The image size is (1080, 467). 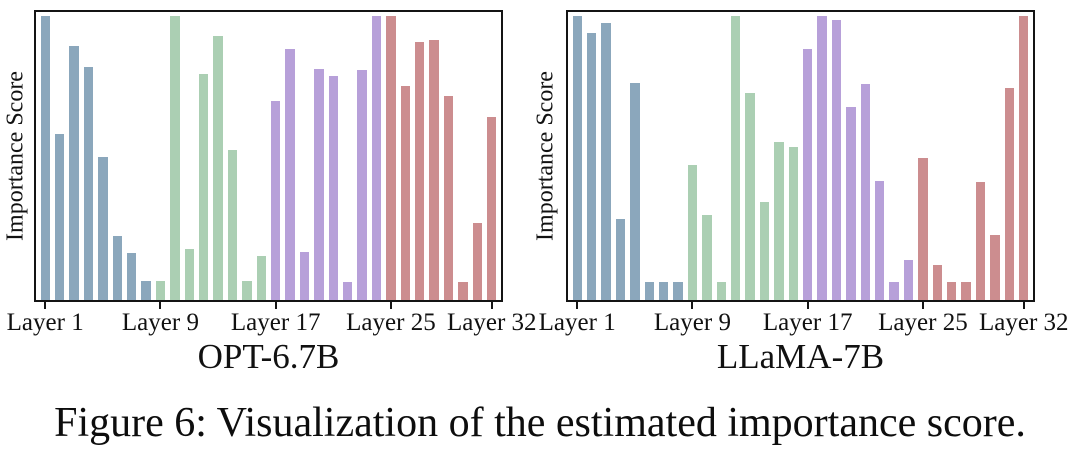 I want to click on y-axis-label-opt: Importance Score, so click(x=15, y=156).